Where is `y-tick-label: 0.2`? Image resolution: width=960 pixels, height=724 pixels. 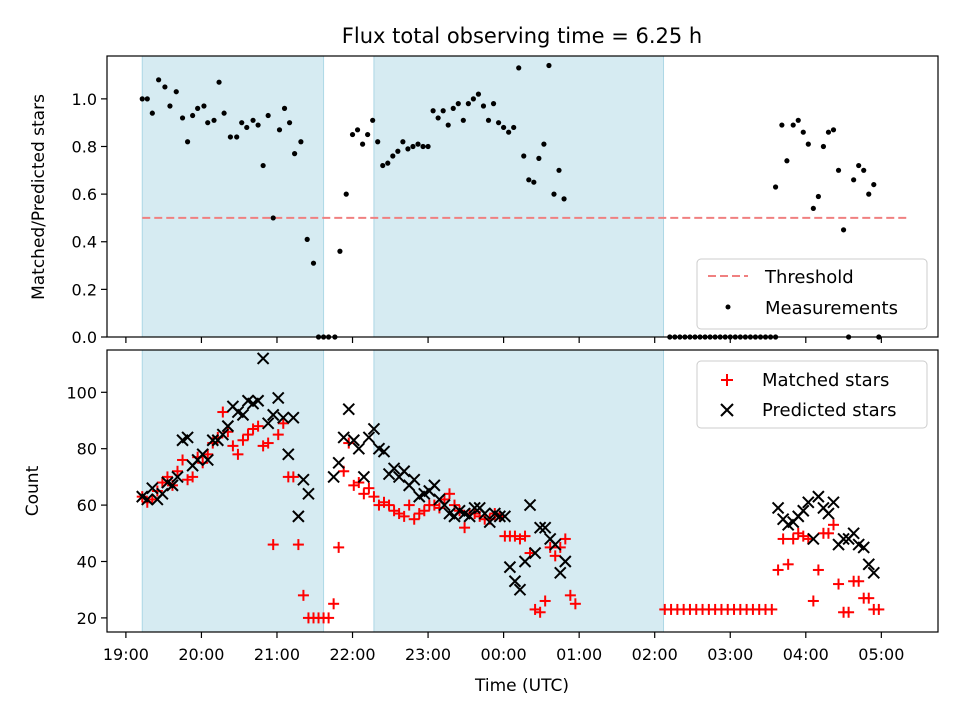 y-tick-label: 0.2 is located at coordinates (84, 289).